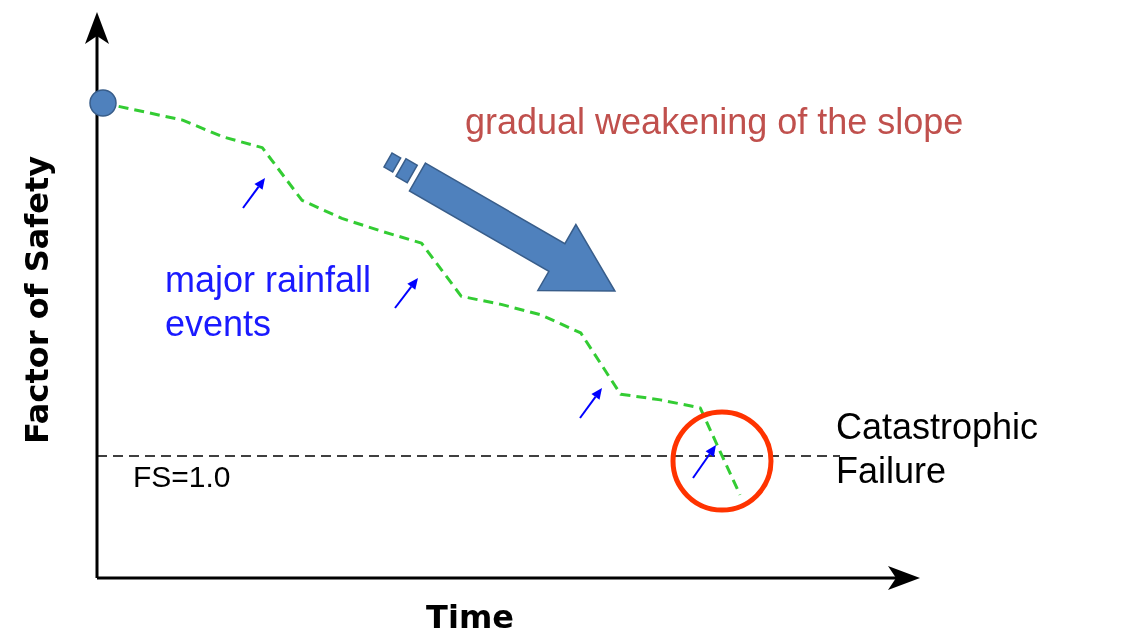  I want to click on text: Catastrophic Failure, so click(938, 449).